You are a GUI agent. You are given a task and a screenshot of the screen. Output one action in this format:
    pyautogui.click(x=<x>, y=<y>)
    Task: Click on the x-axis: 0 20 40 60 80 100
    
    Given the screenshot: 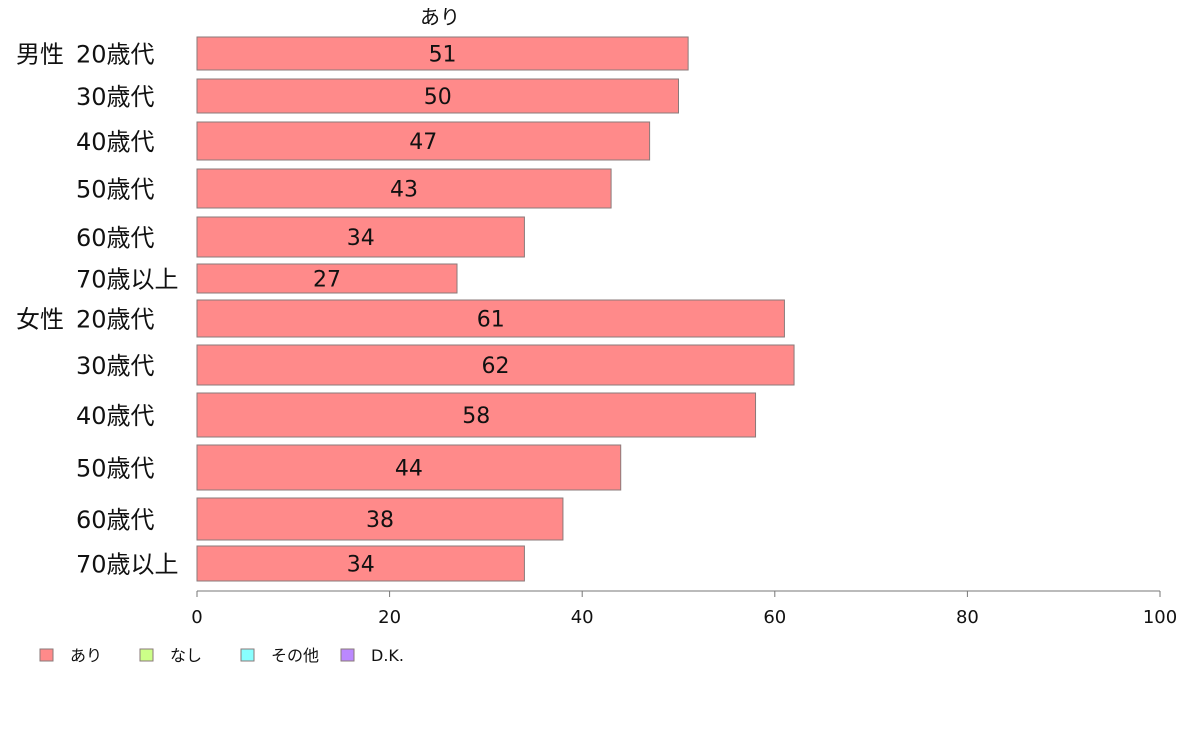 What is the action you would take?
    pyautogui.click(x=684, y=609)
    